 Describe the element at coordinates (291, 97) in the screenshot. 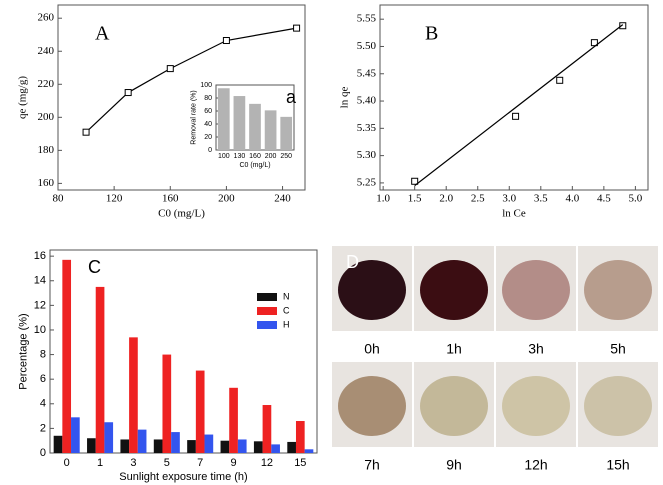

I see `panel-label: a` at that location.